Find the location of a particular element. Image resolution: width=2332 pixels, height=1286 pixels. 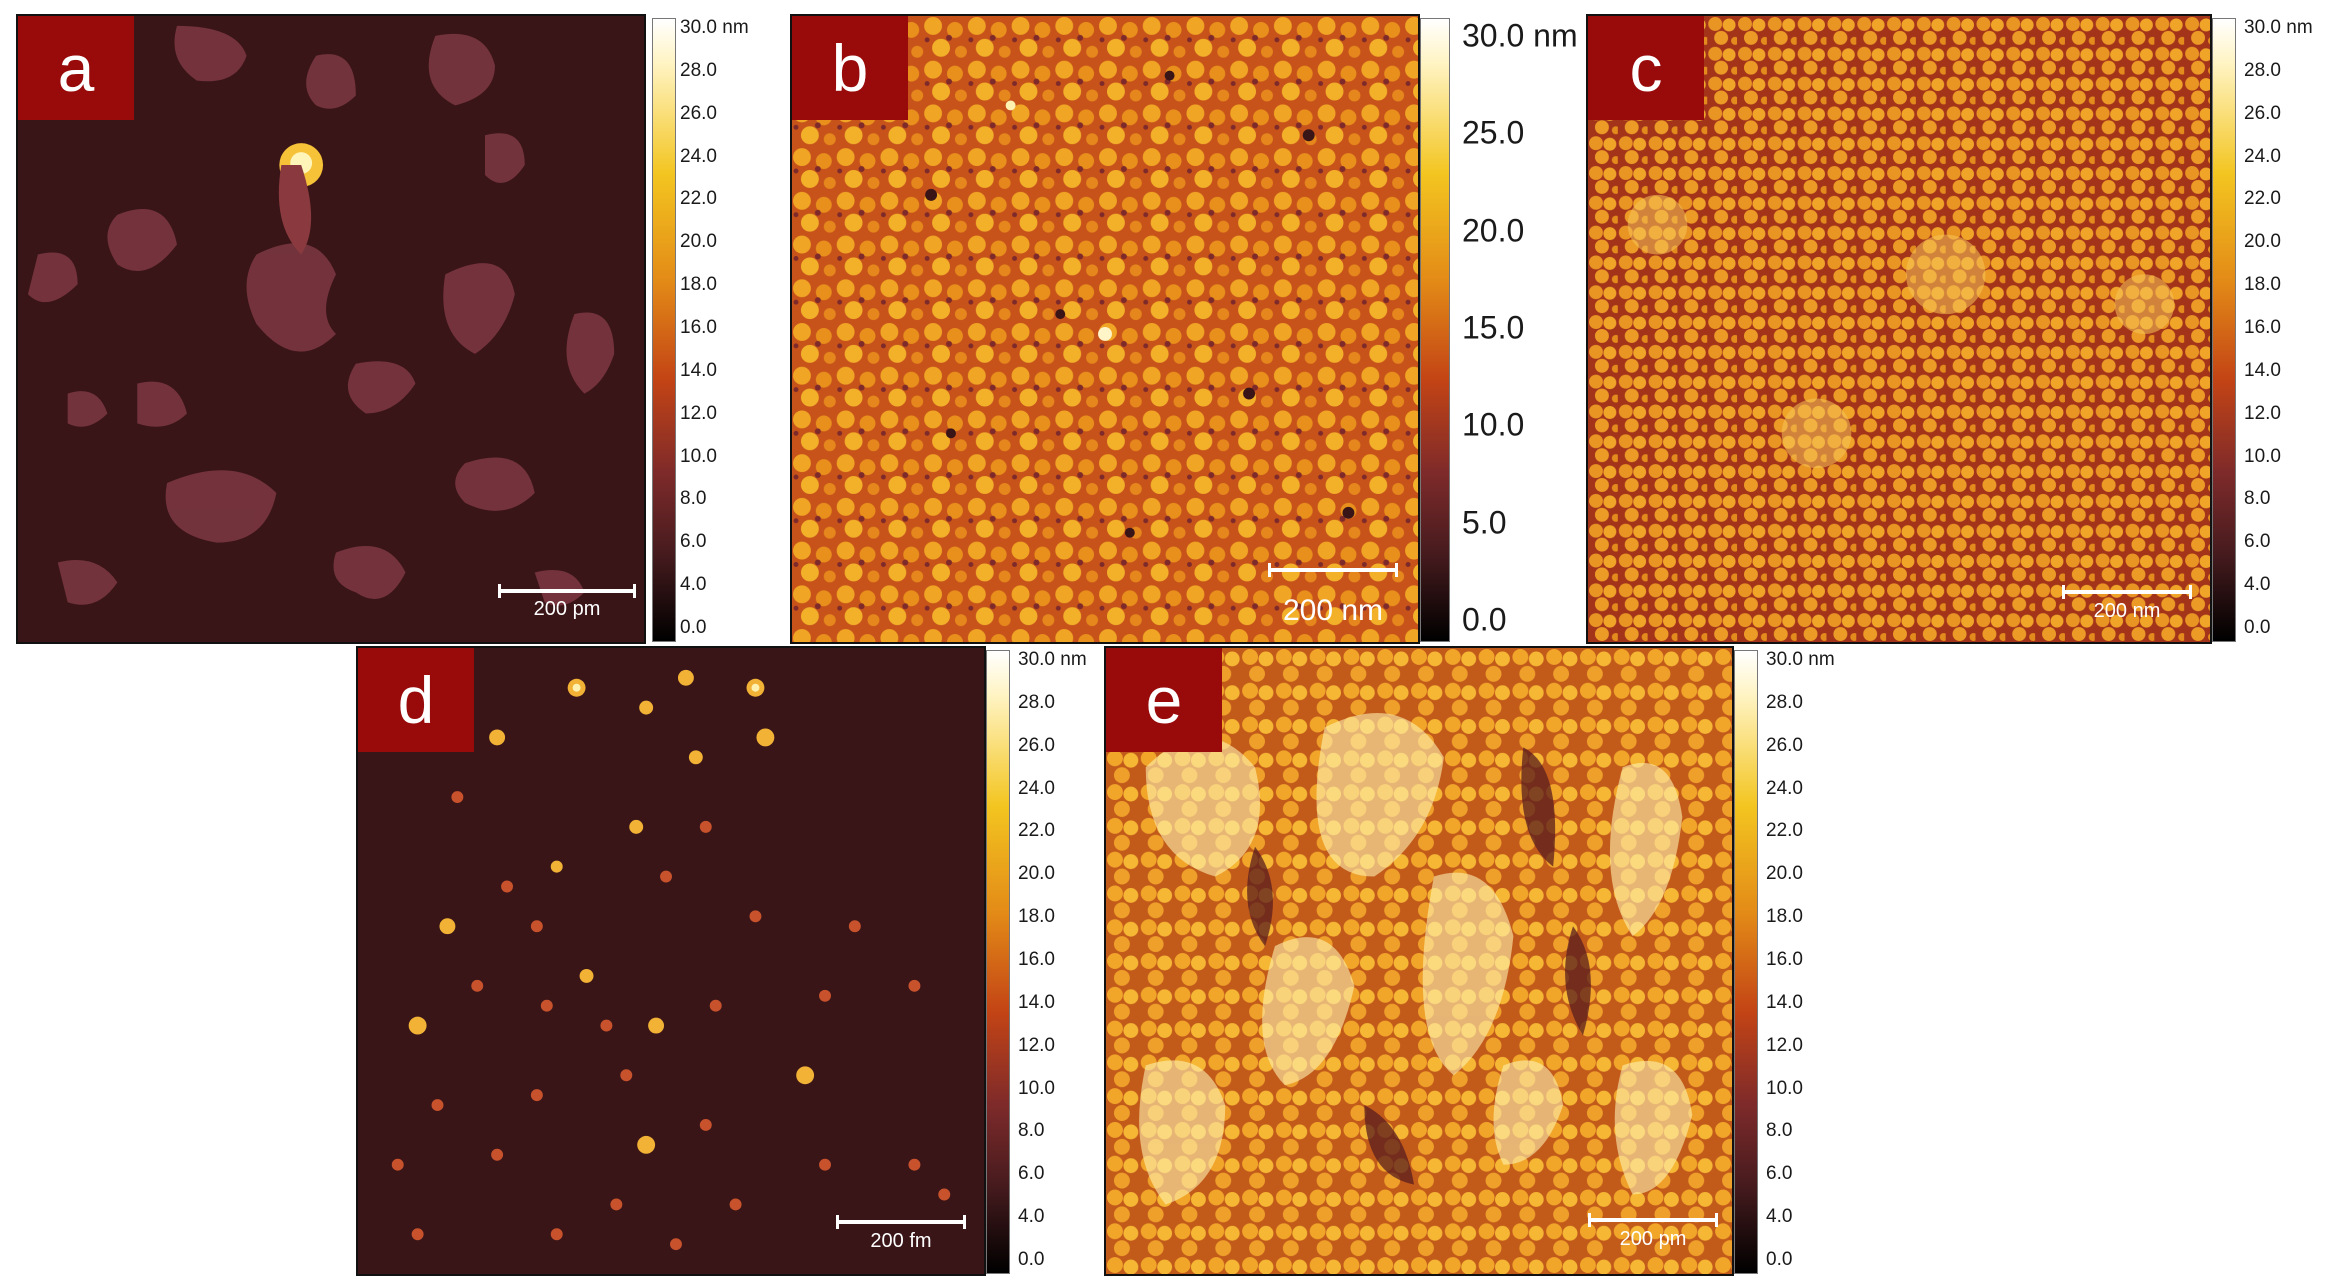

colorbar-tick-a: 6.0 is located at coordinates (693, 542).